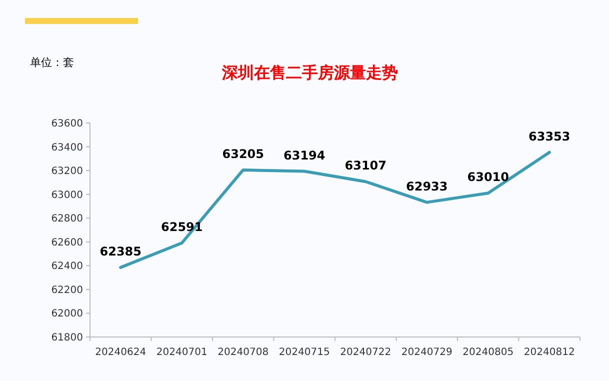  I want to click on x-tick-label: 20240715, so click(304, 352).